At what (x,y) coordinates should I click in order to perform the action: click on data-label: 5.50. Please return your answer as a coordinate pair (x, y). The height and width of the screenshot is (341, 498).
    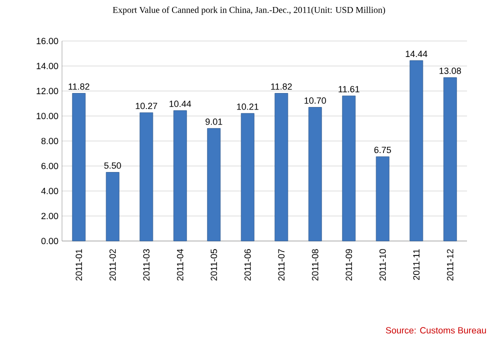
    Looking at the image, I should click on (113, 165).